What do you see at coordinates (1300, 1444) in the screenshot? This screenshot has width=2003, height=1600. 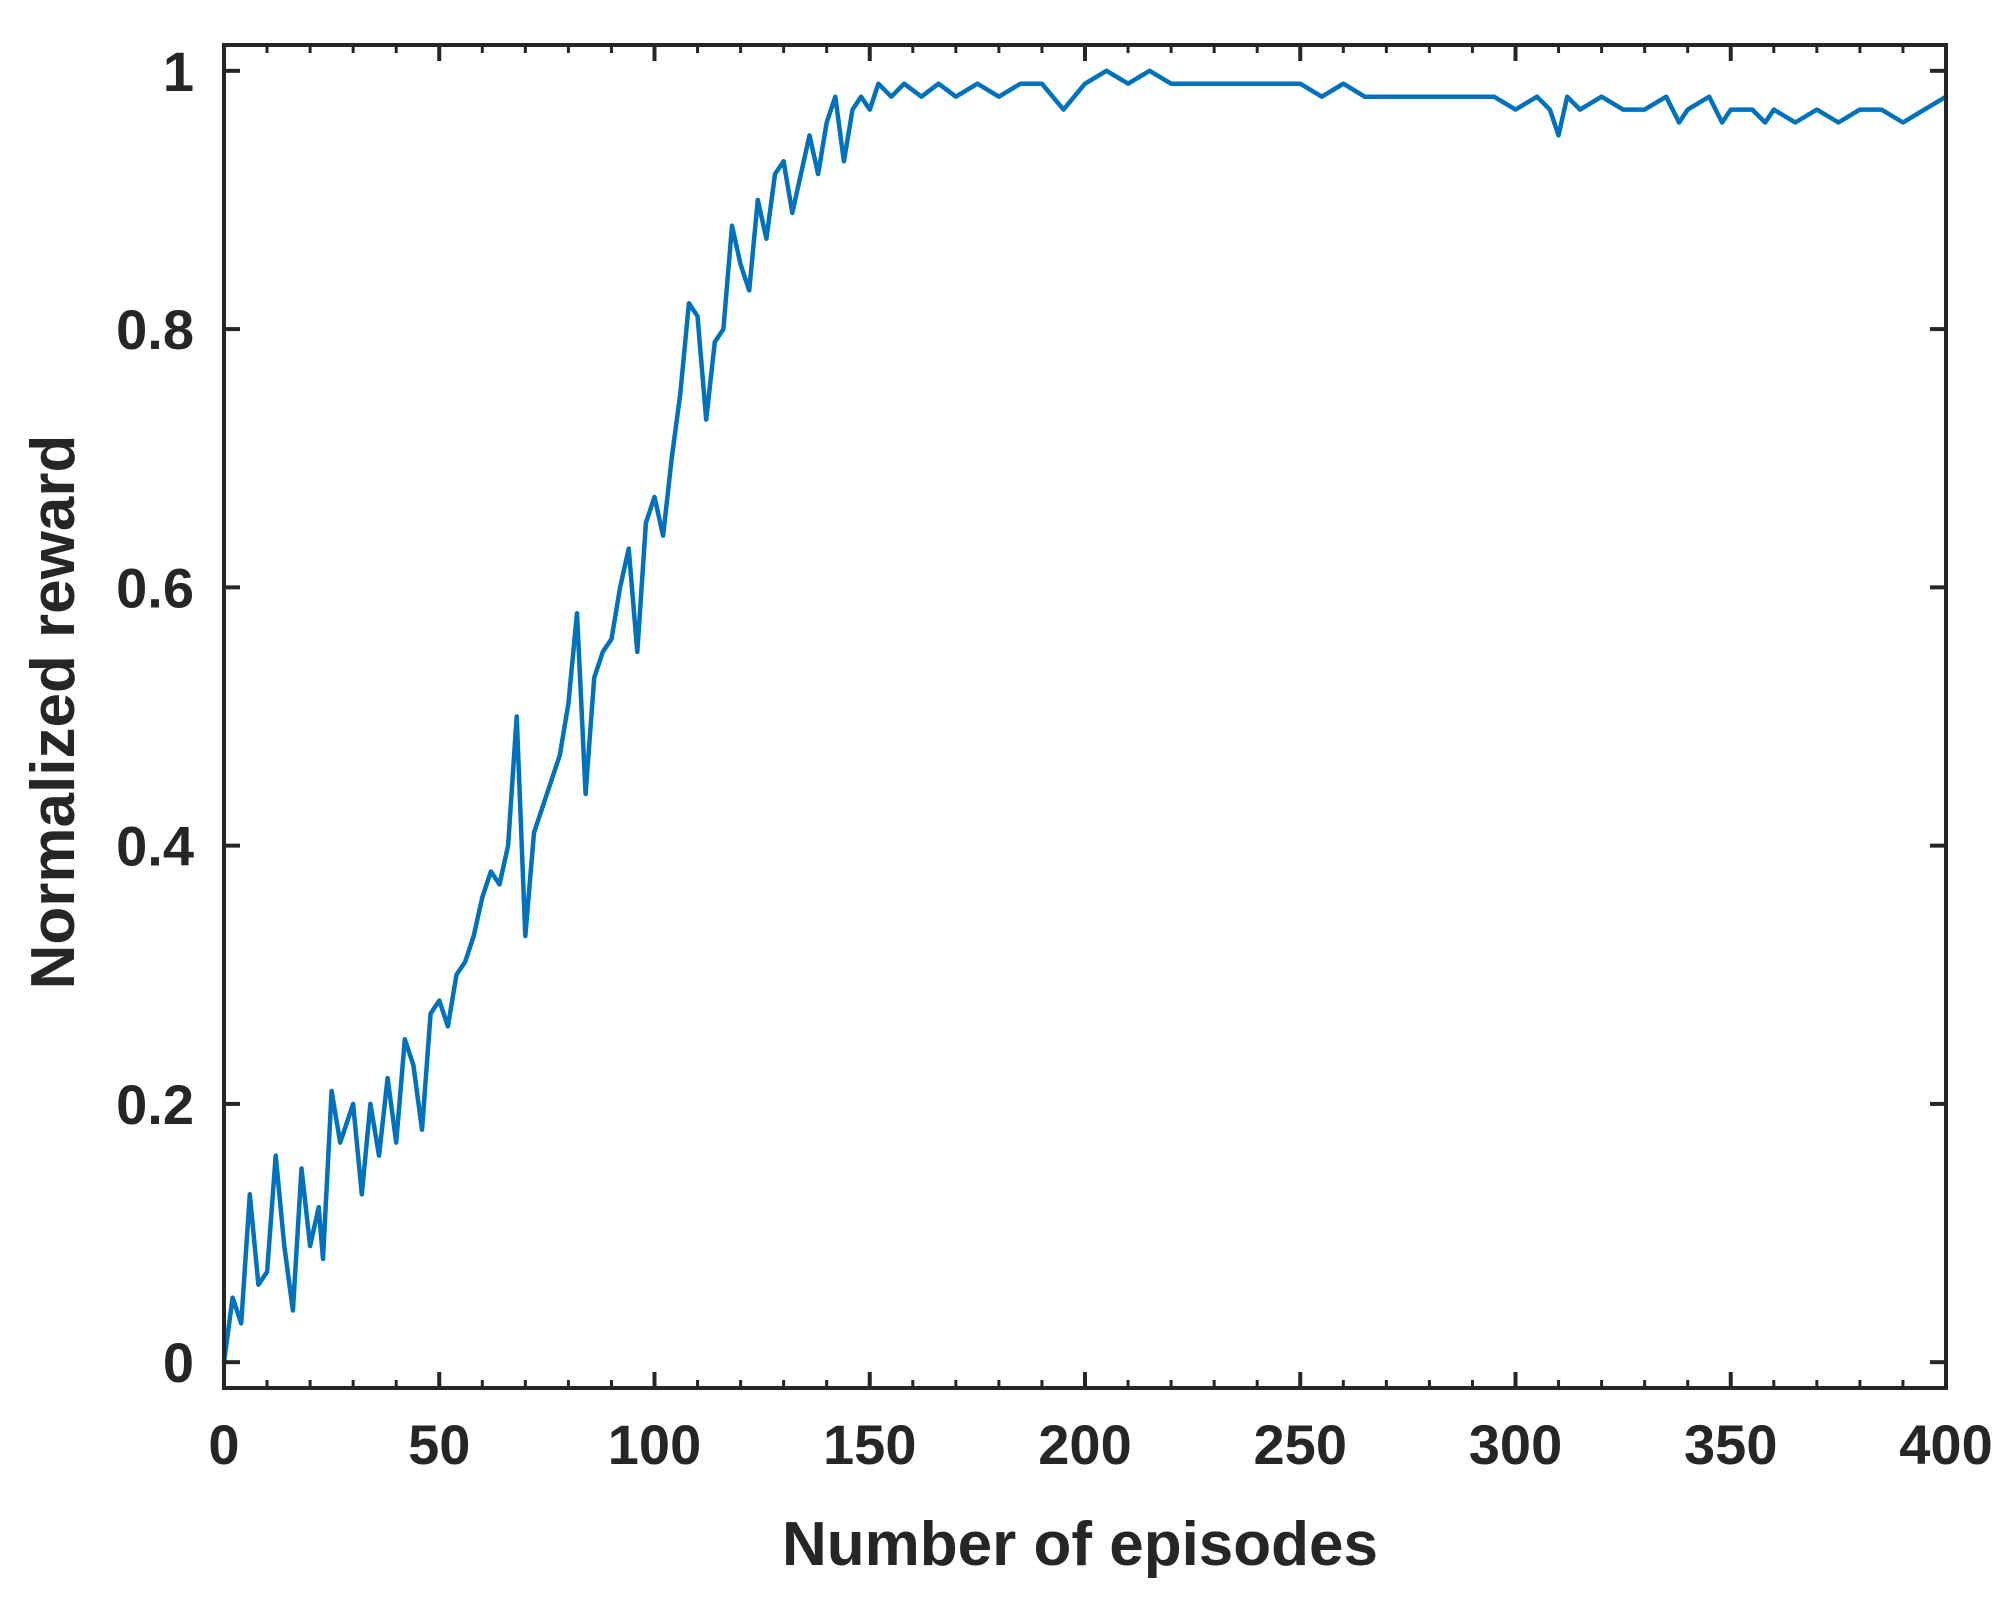 I see `x-tick-label: 250` at bounding box center [1300, 1444].